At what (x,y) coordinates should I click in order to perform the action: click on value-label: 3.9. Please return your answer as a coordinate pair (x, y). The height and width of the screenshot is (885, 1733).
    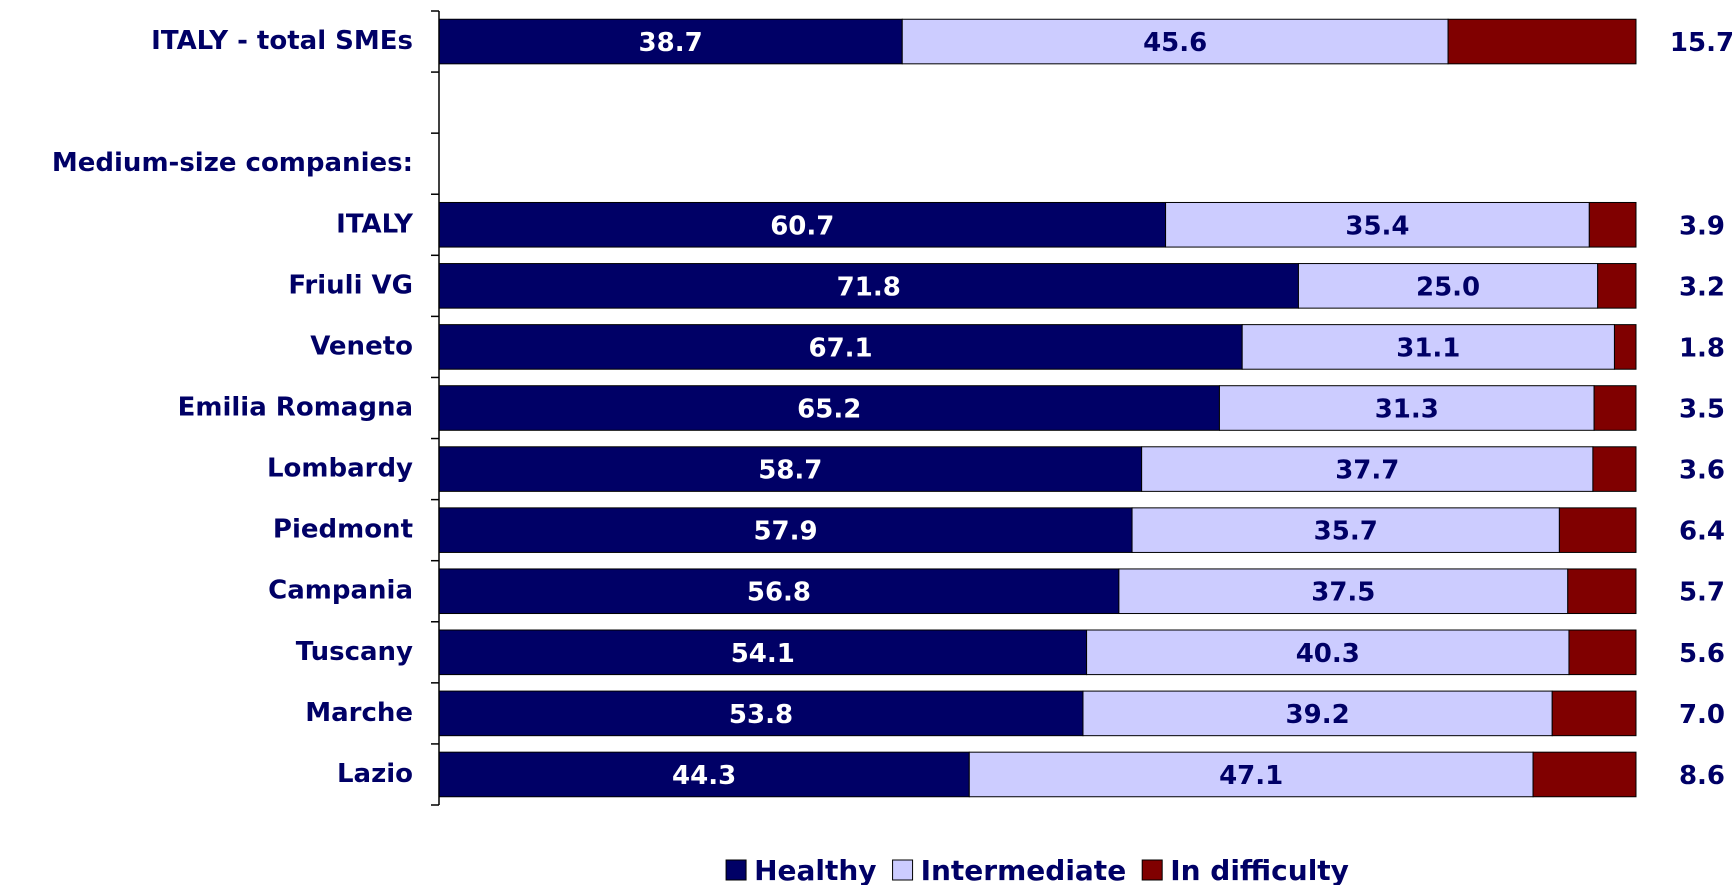
    Looking at the image, I should click on (1702, 226).